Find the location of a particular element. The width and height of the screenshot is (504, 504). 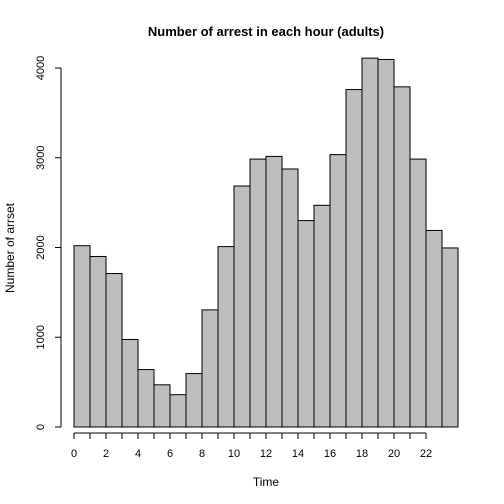

chart-title: Number of arrest in each hour (adults) is located at coordinates (266, 31).